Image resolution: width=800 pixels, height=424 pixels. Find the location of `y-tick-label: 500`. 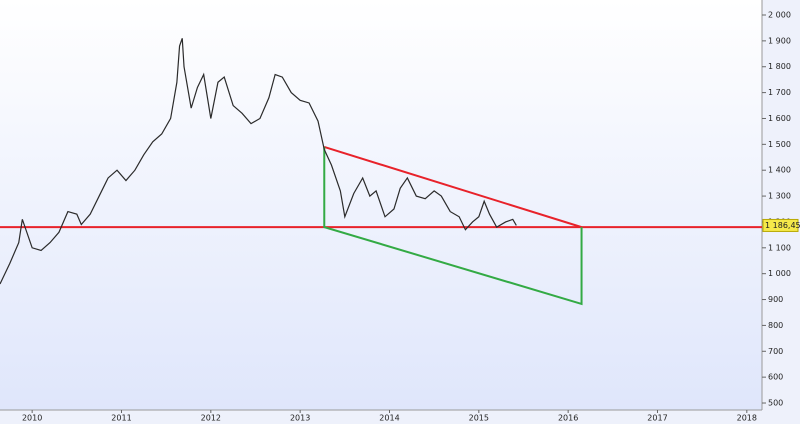

y-tick-label: 500 is located at coordinates (775, 403).